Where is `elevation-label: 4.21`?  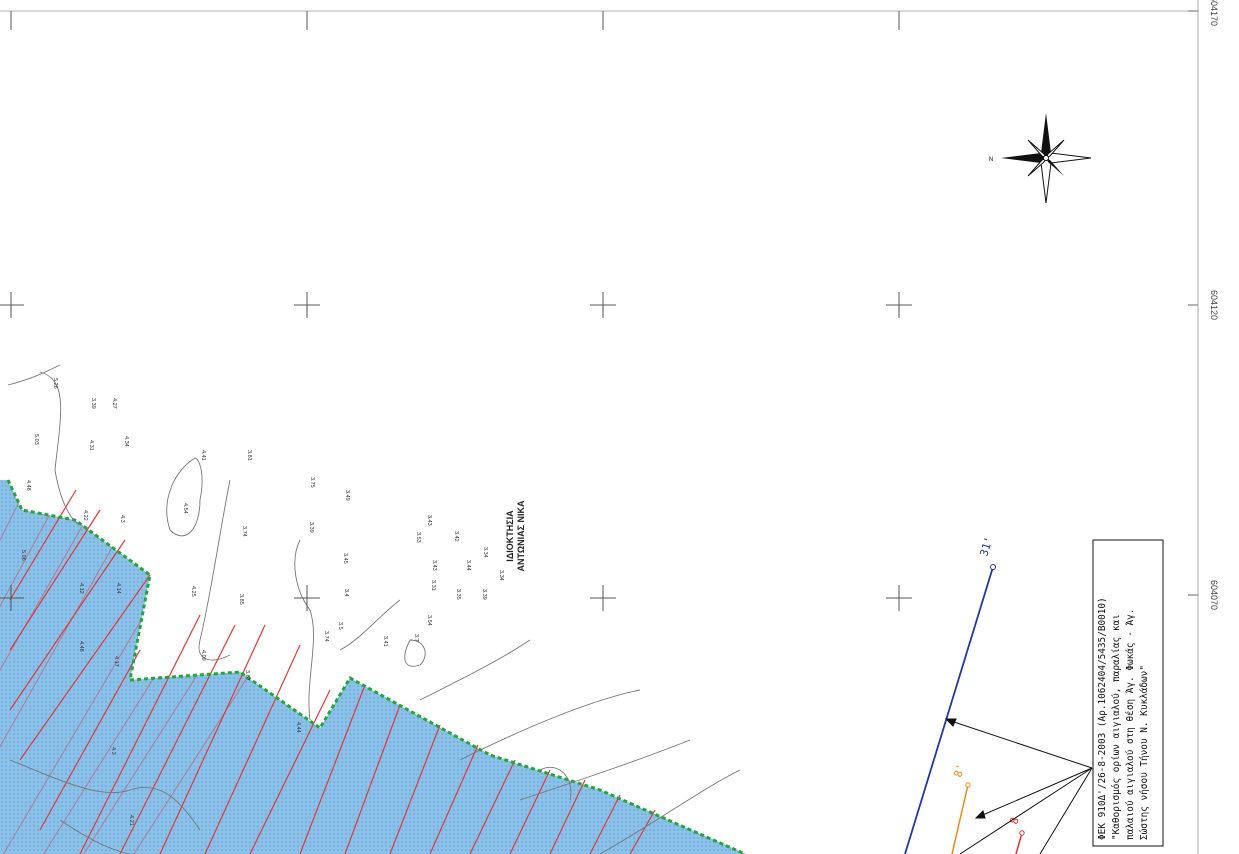 elevation-label: 4.21 is located at coordinates (131, 820).